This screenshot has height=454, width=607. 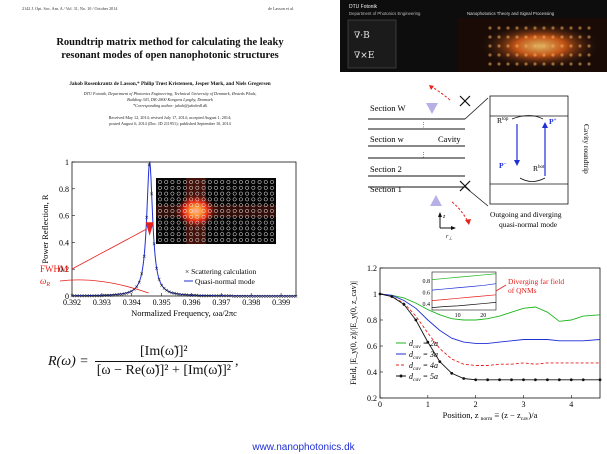 I want to click on plot-frame, so click(x=184, y=229).